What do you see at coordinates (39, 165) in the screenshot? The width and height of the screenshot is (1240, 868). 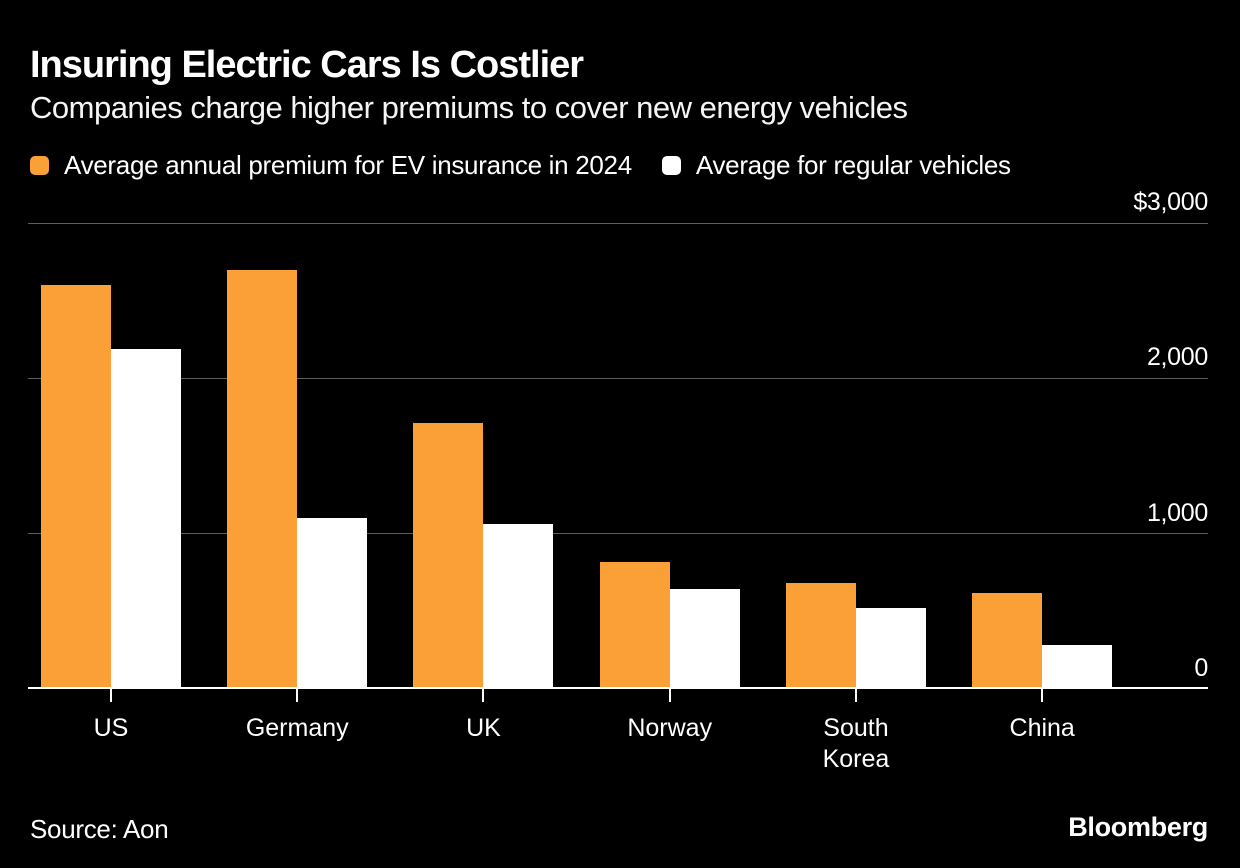 I see `legend-swatch-ev-icon` at bounding box center [39, 165].